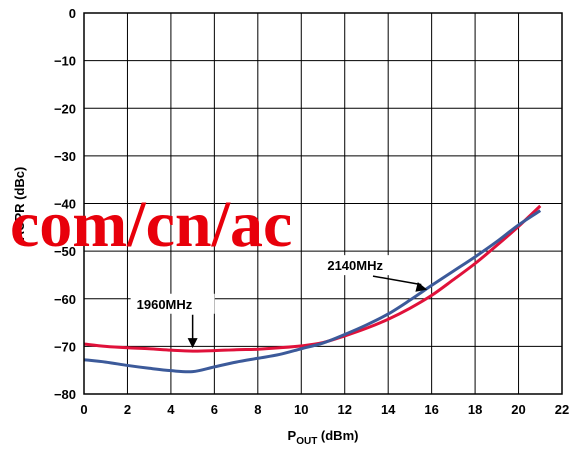 The height and width of the screenshot is (449, 571). Describe the element at coordinates (65, 394) in the screenshot. I see `y-tick-label: −80` at that location.